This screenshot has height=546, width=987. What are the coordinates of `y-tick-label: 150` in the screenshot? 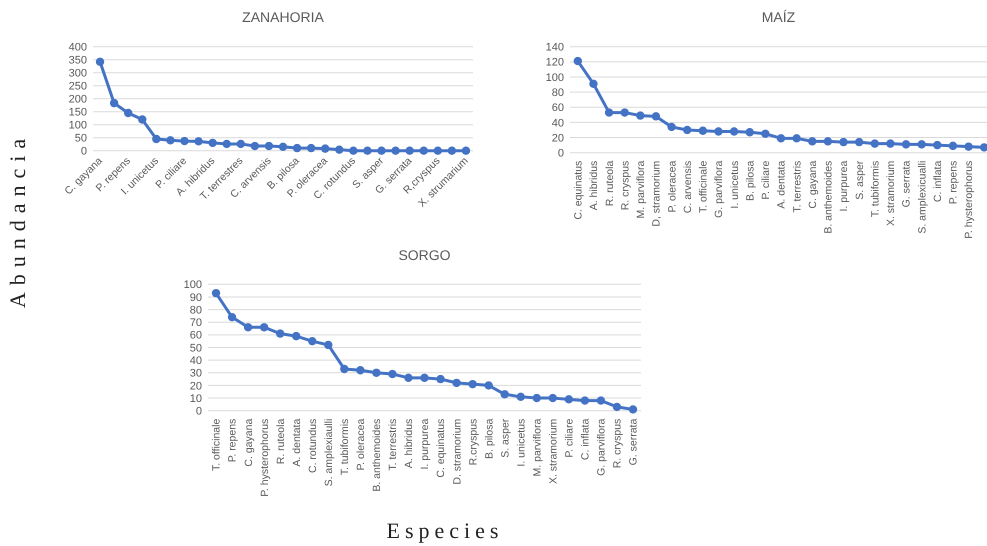 It's located at (77, 112).